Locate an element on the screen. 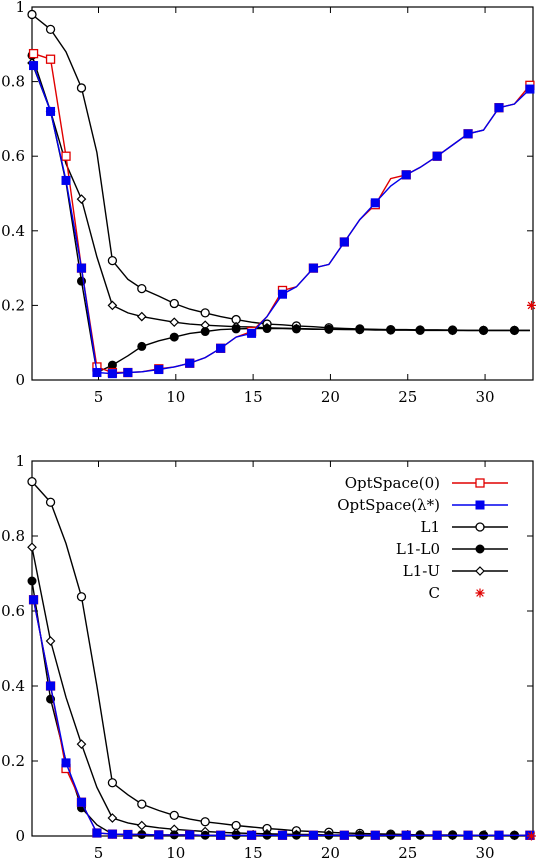  legend-item-c: C is located at coordinates (457, 593).